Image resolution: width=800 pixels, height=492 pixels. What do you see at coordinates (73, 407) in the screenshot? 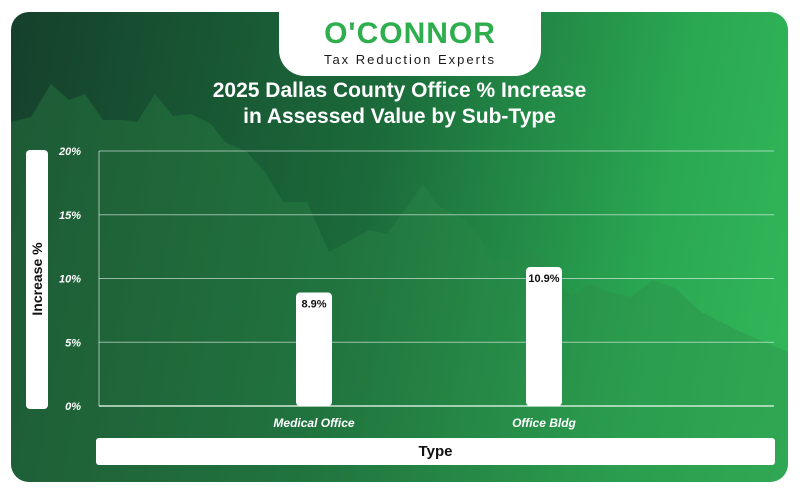
I see `y-tick-label: 0%` at bounding box center [73, 407].